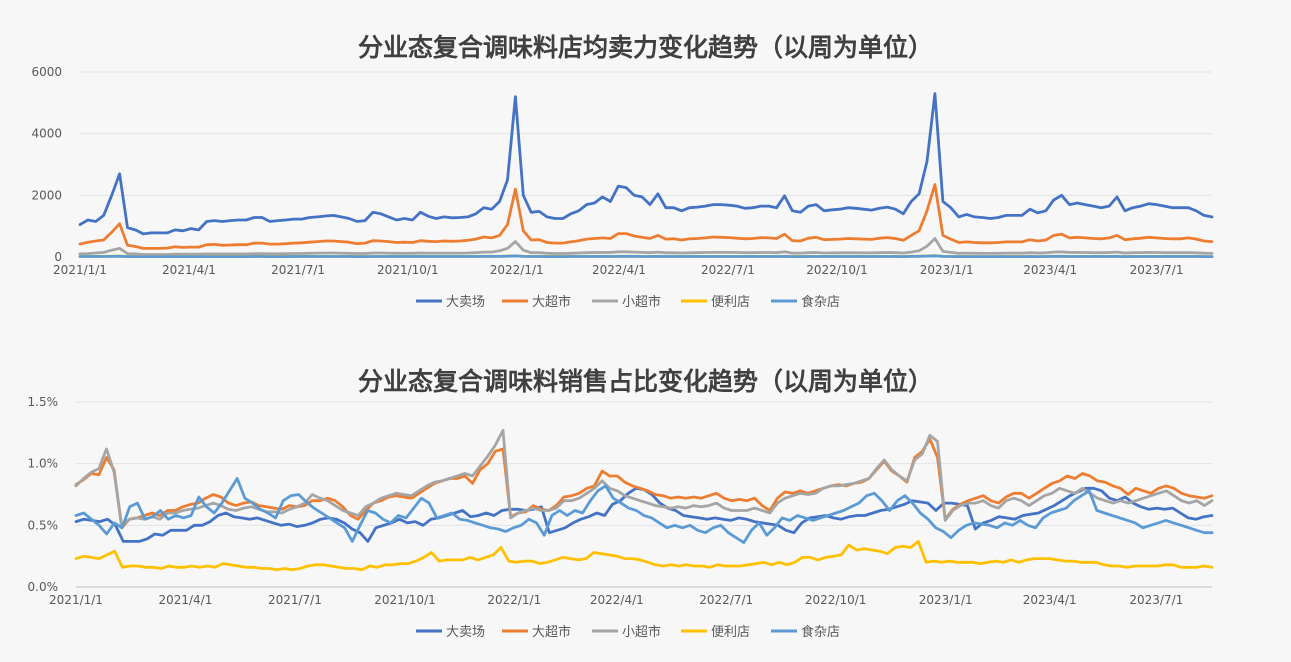 Image resolution: width=1291 pixels, height=662 pixels. I want to click on chart-2-title: 分业态复合调味料销售占比变化趋势（以周为单位）, so click(645, 381).